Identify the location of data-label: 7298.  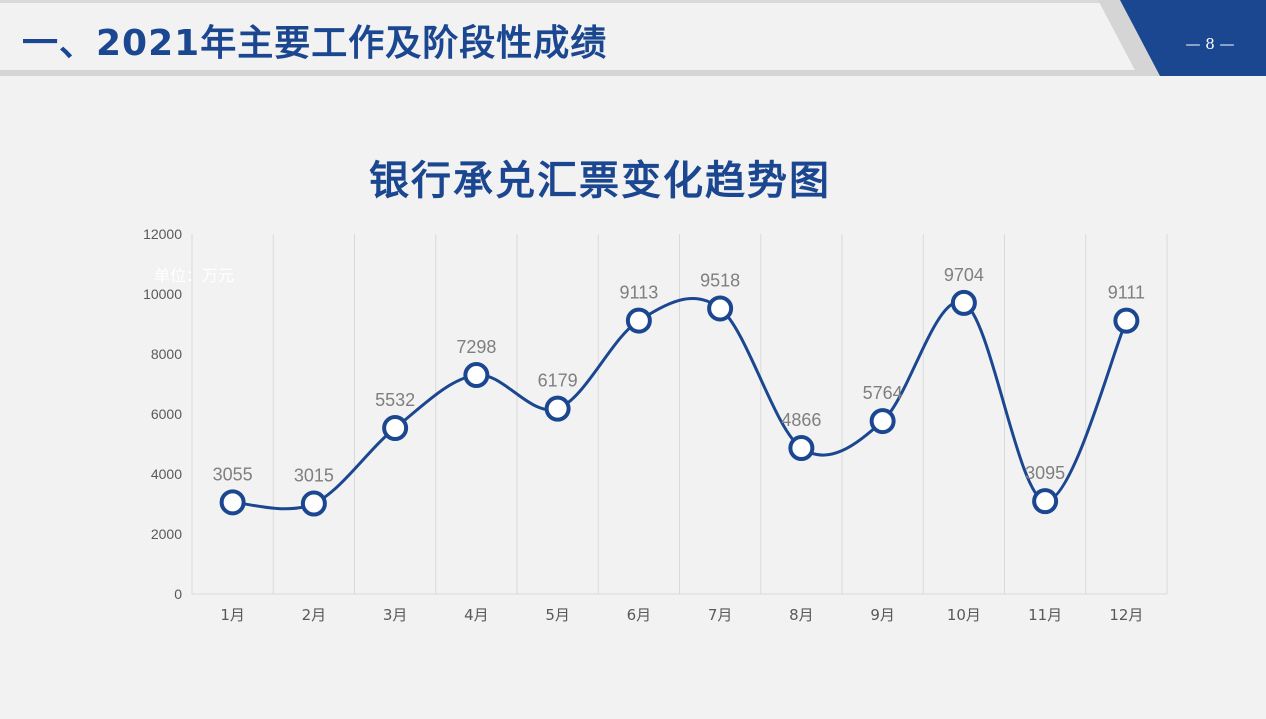
(476, 347).